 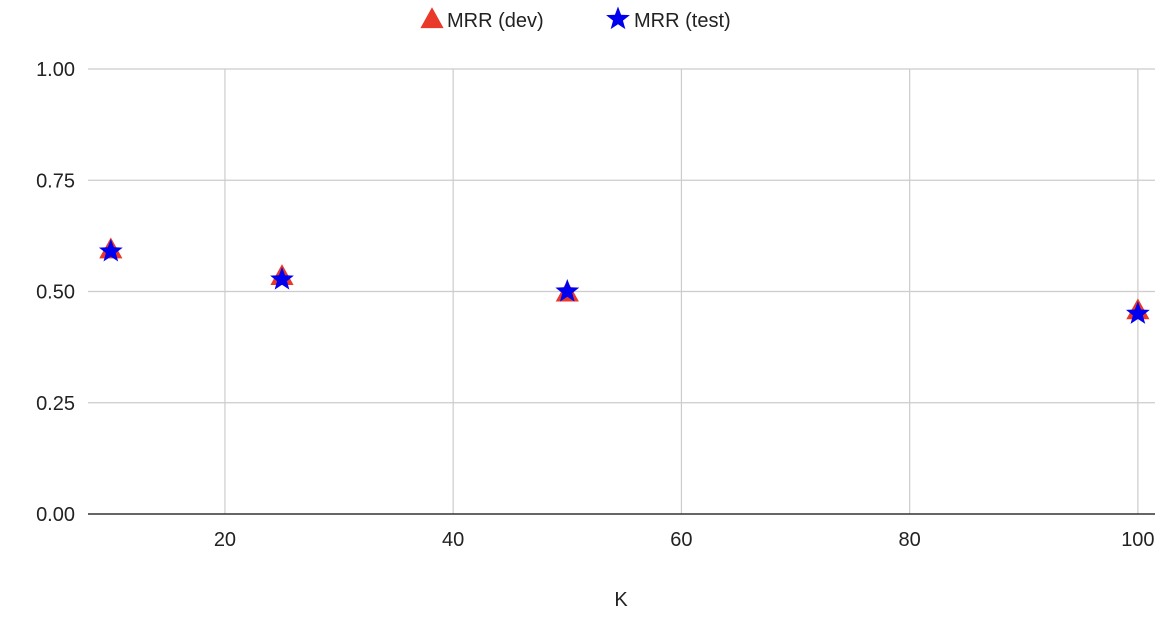 What do you see at coordinates (618, 18) in the screenshot?
I see `legend-star-icon` at bounding box center [618, 18].